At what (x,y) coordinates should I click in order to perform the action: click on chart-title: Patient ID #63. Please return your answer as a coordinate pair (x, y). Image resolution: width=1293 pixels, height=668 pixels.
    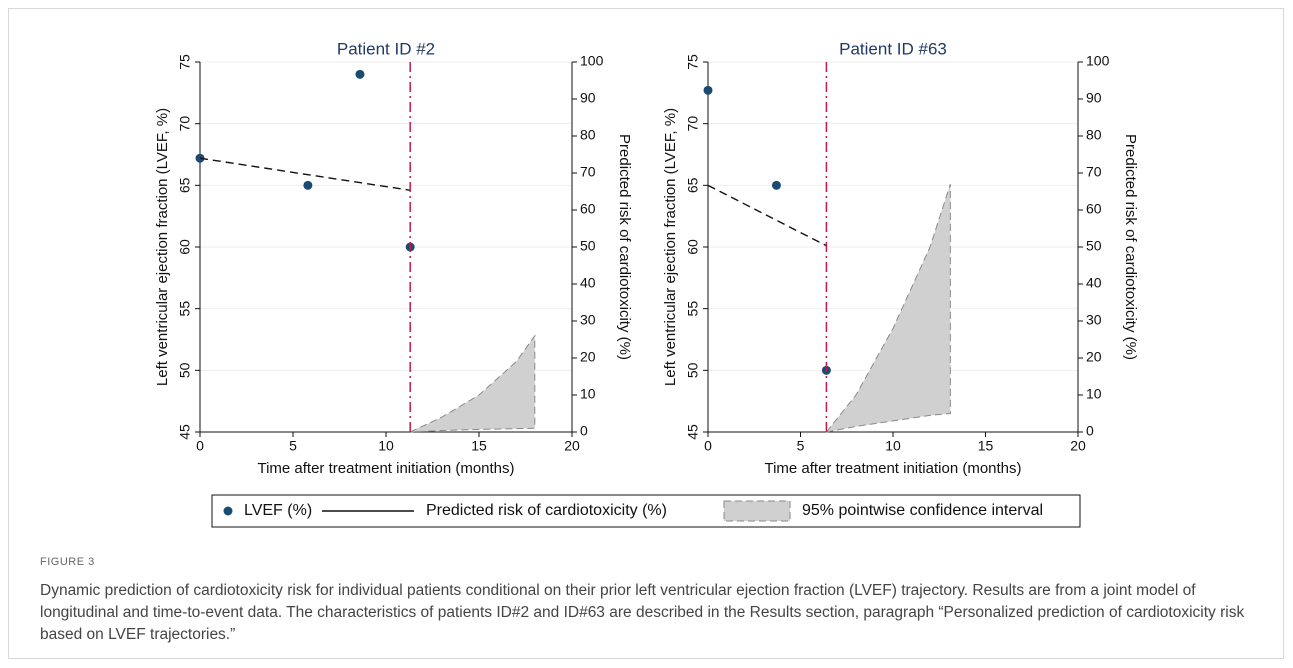
    Looking at the image, I should click on (893, 48).